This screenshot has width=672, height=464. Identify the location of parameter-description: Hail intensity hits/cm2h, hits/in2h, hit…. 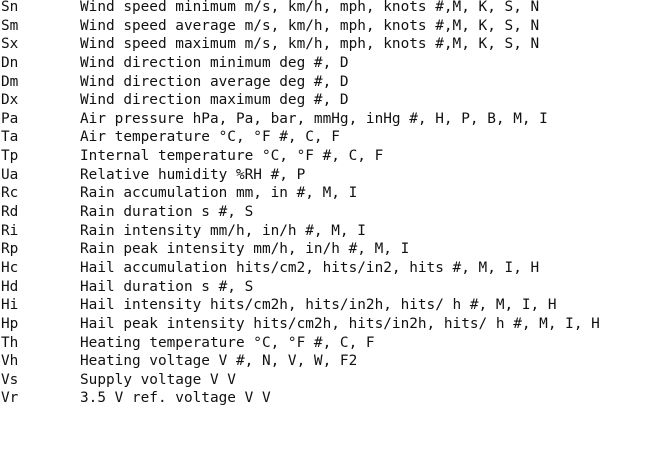
(318, 305).